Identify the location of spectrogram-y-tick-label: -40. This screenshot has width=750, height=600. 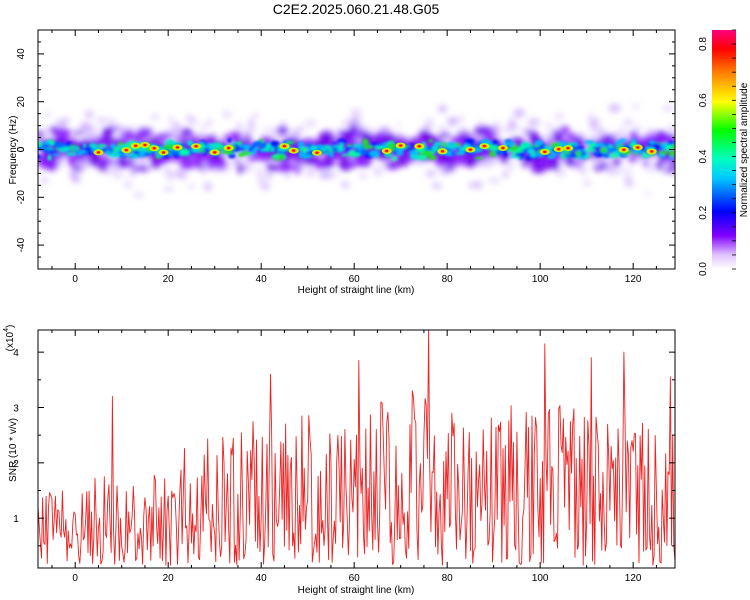
(21, 244).